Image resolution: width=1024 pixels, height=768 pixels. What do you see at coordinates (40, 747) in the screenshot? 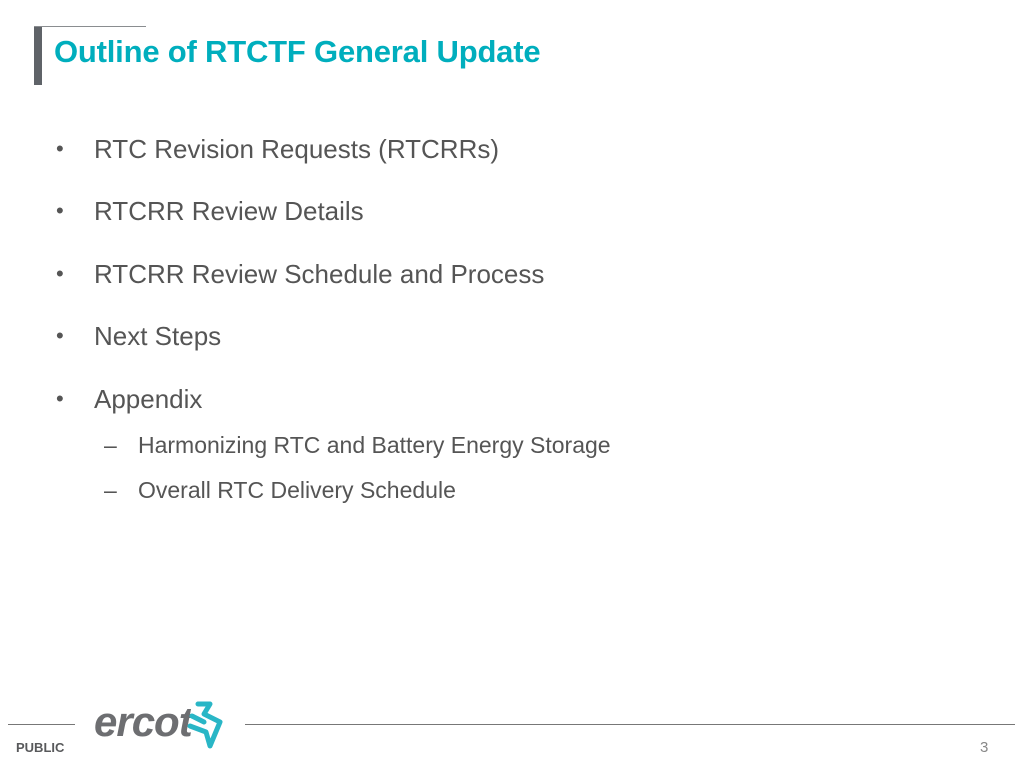
I see `classification-label: PUBLIC` at bounding box center [40, 747].